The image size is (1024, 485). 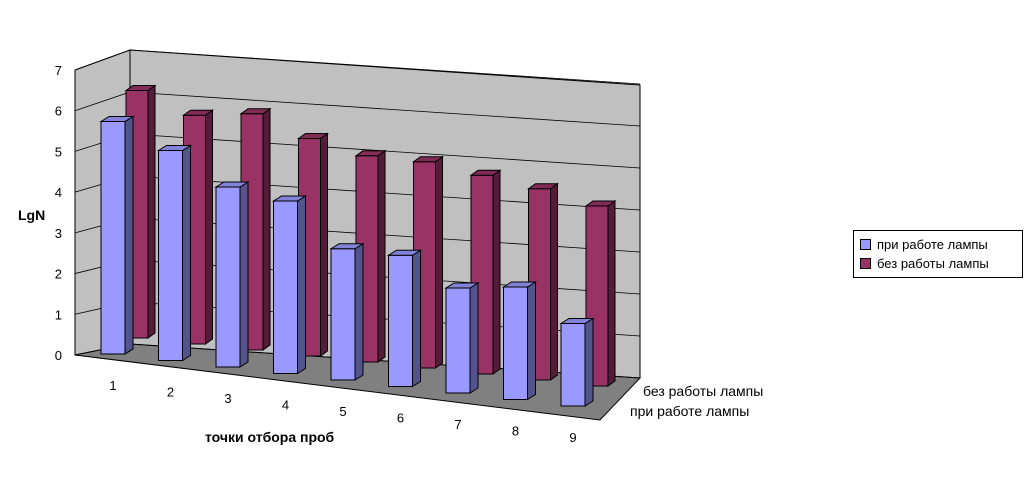 I want to click on depth-label-front: при работе лампы, so click(x=689, y=411).